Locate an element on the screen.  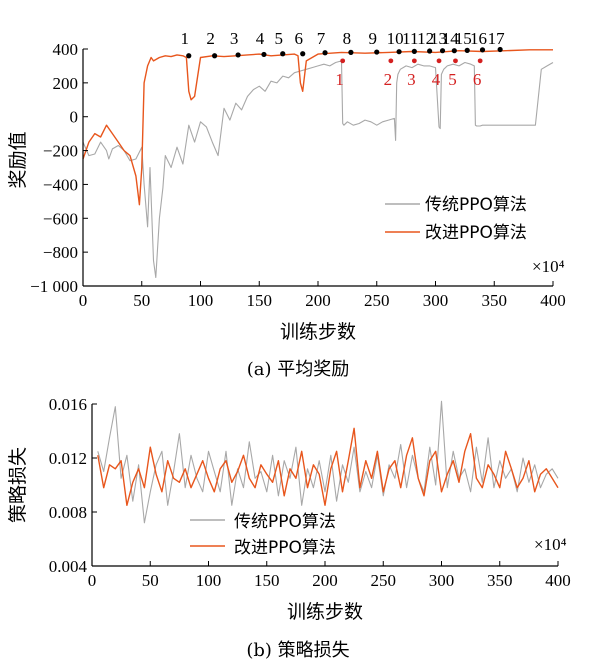
x-multiplier-label-b: ×10⁴ is located at coordinates (550, 544).